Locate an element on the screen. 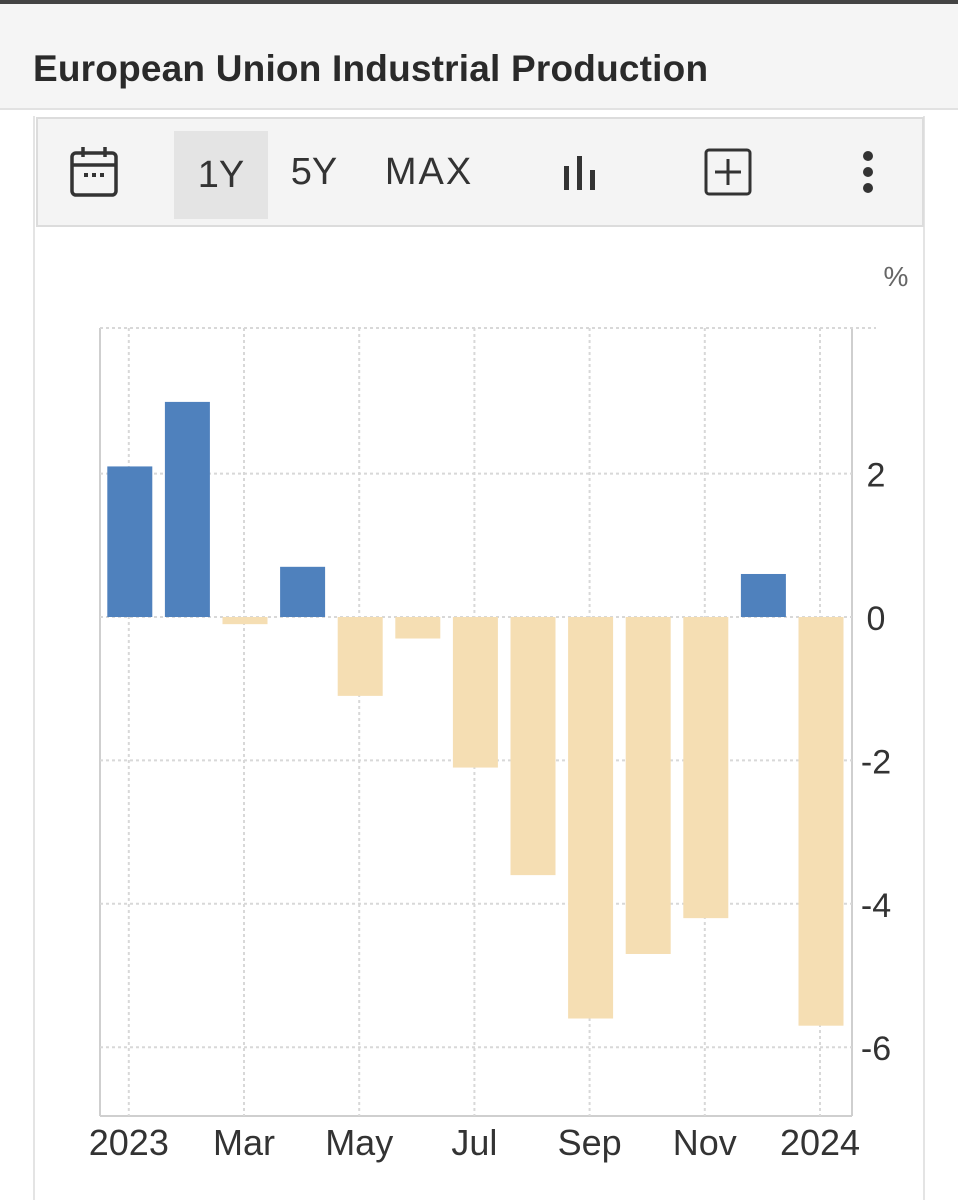 The image size is (958, 1200). chart-toolbar: 1Y 5Y MAX is located at coordinates (480, 172).